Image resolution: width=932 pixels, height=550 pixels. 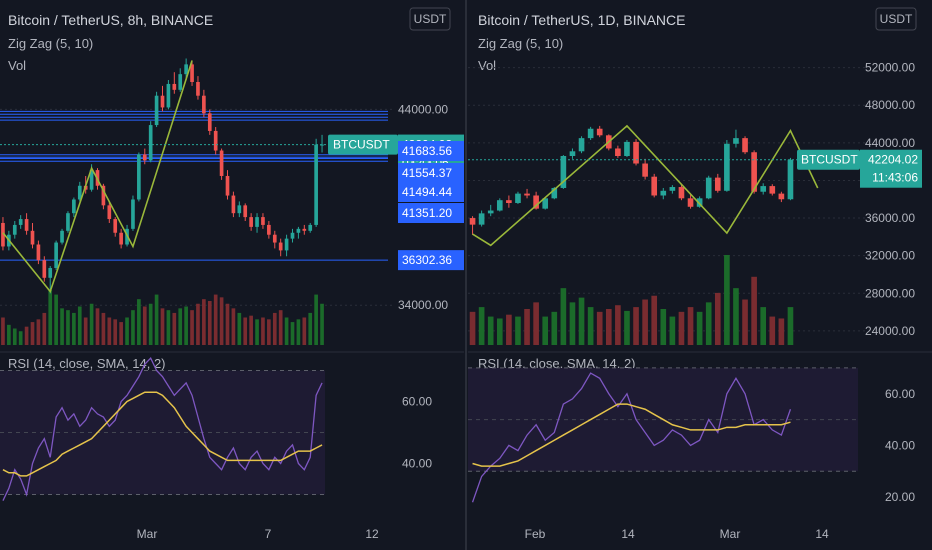 I want to click on right-symbol-tag-bg, so click(x=828, y=159).